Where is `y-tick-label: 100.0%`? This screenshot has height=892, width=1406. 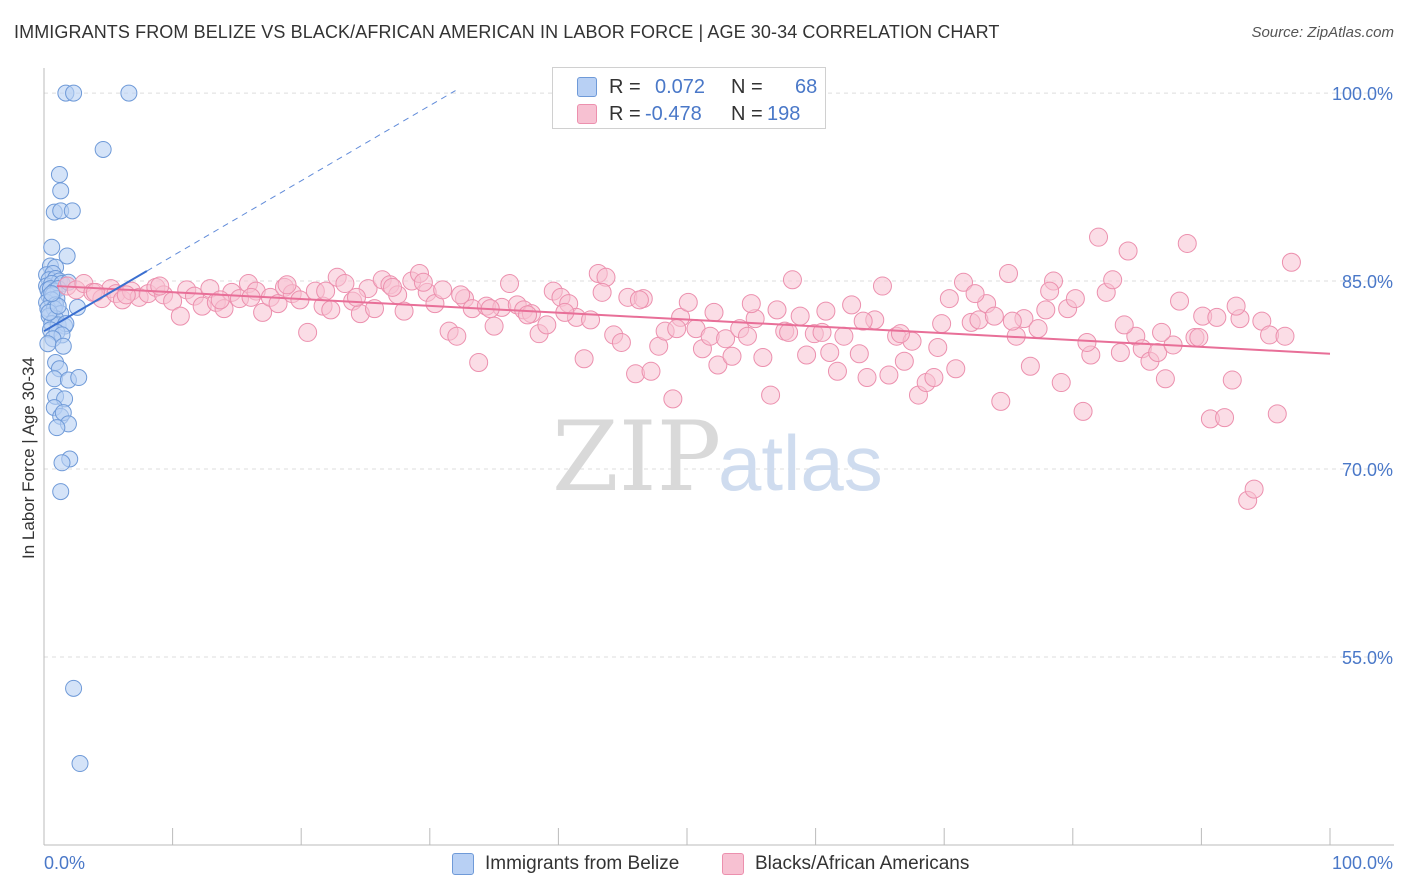
y-tick-label: 100.0% is located at coordinates (1362, 94).